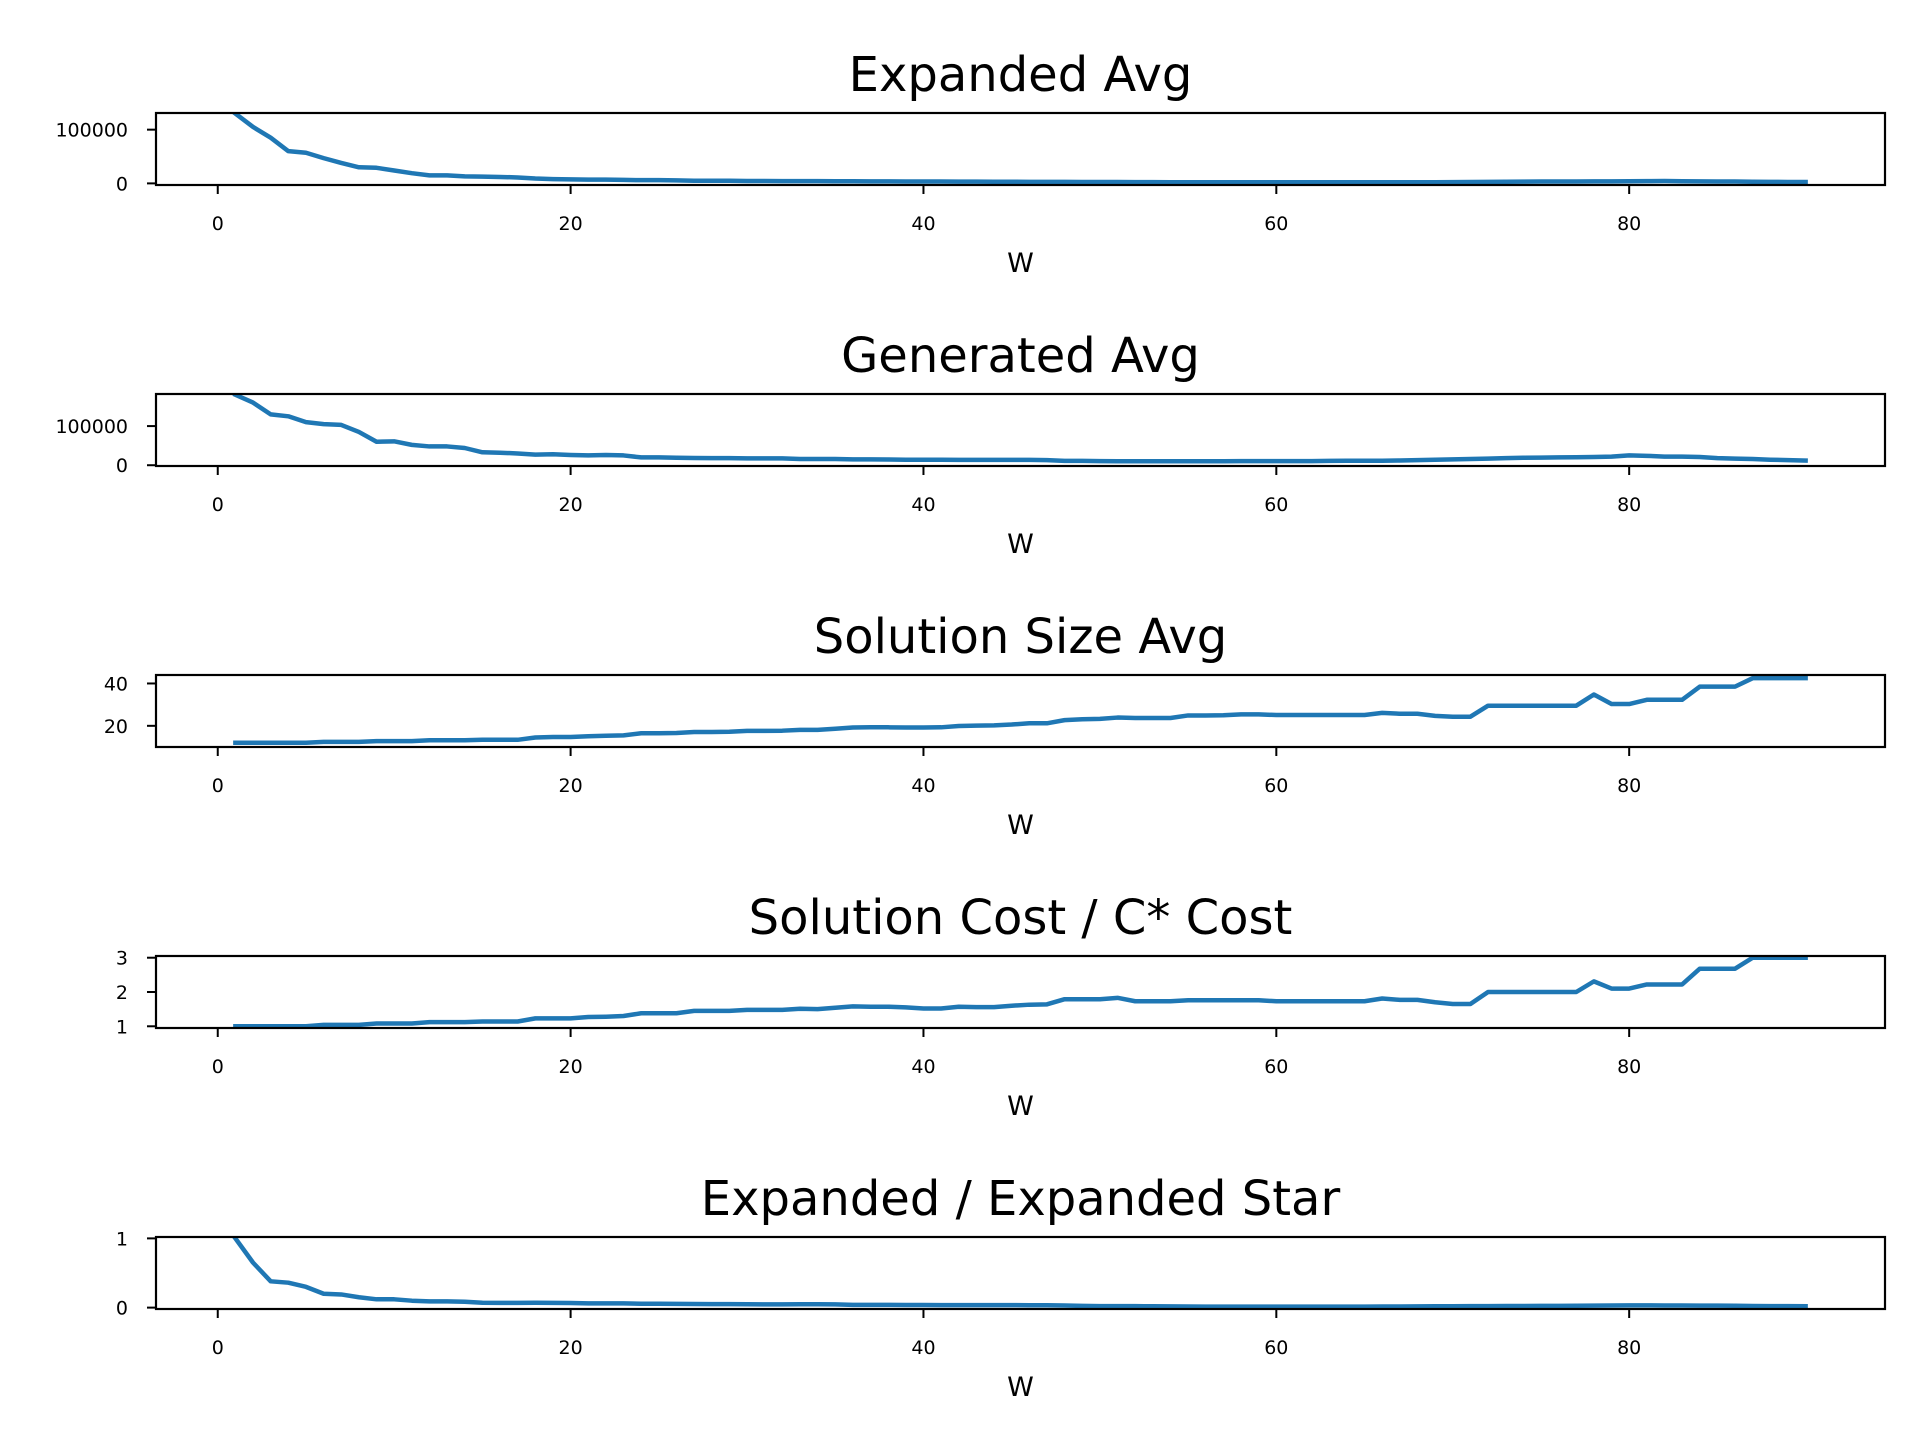 Image resolution: width=1920 pixels, height=1440 pixels. I want to click on chart-title: Solution Cost / C* Cost, so click(1021, 918).